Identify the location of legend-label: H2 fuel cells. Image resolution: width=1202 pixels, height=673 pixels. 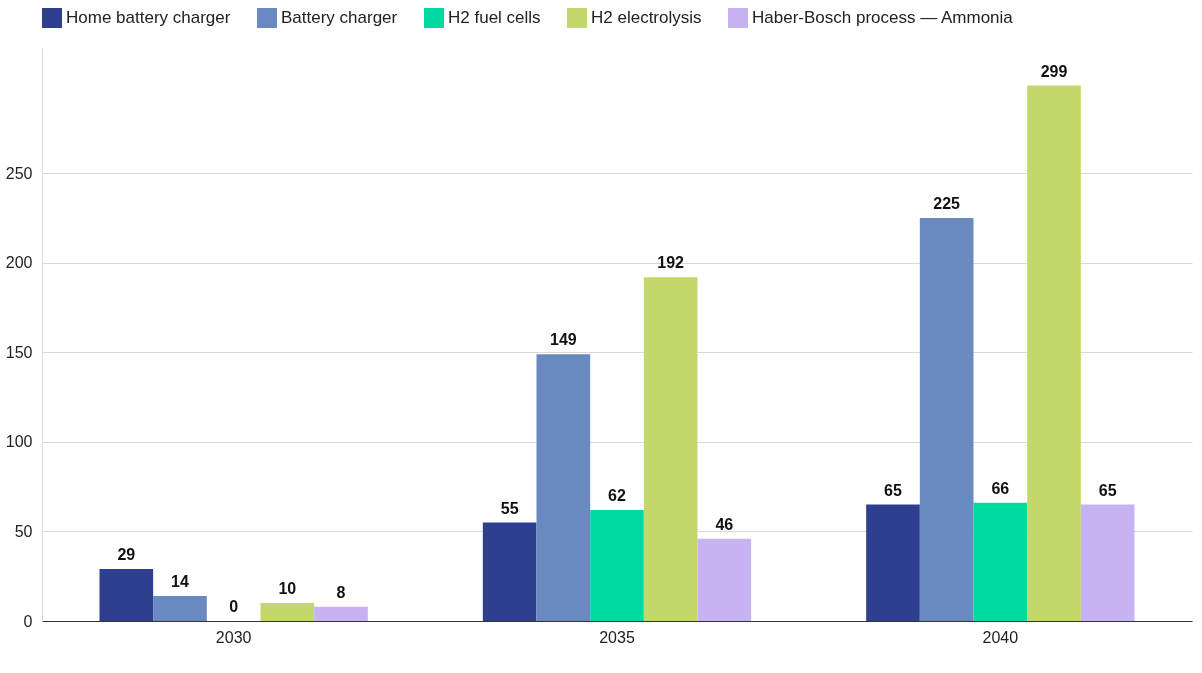
(494, 17).